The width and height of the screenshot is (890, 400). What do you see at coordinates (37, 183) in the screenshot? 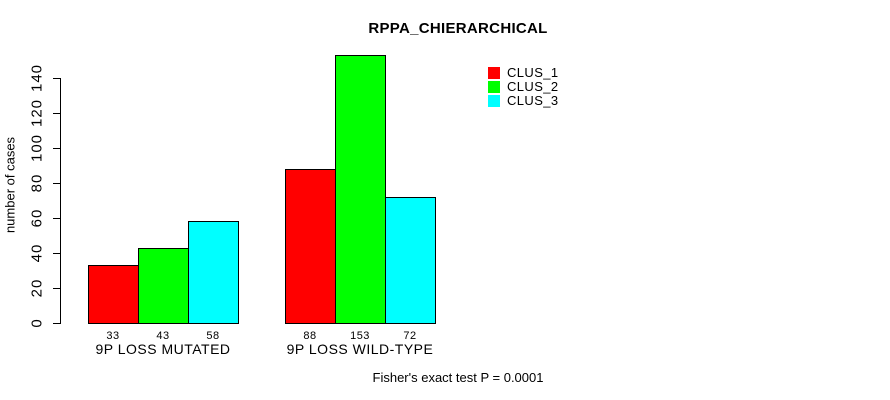
I see `y-axis-tick-label: 80` at bounding box center [37, 183].